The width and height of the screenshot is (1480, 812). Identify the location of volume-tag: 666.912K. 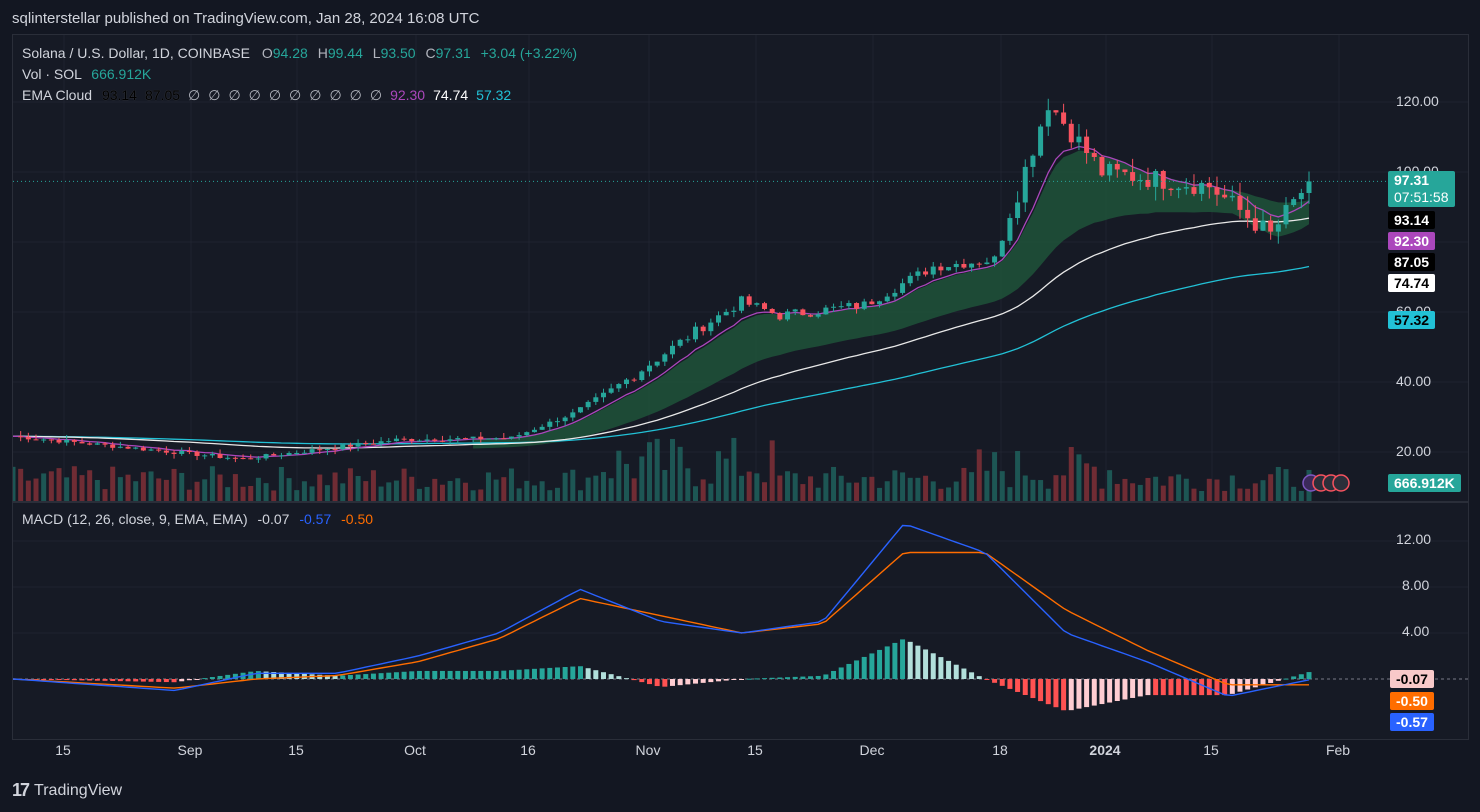
(1424, 483).